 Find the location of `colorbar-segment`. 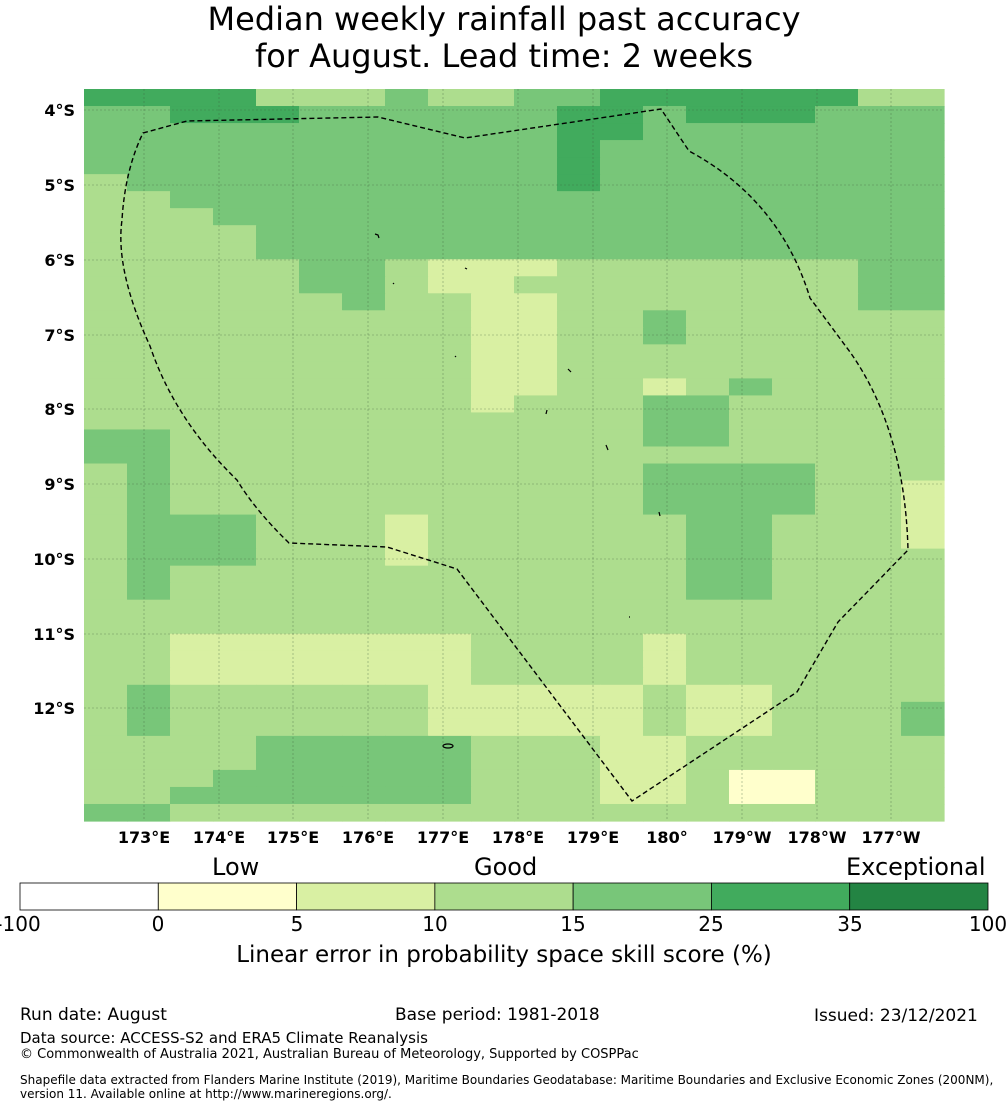

colorbar-segment is located at coordinates (781, 896).